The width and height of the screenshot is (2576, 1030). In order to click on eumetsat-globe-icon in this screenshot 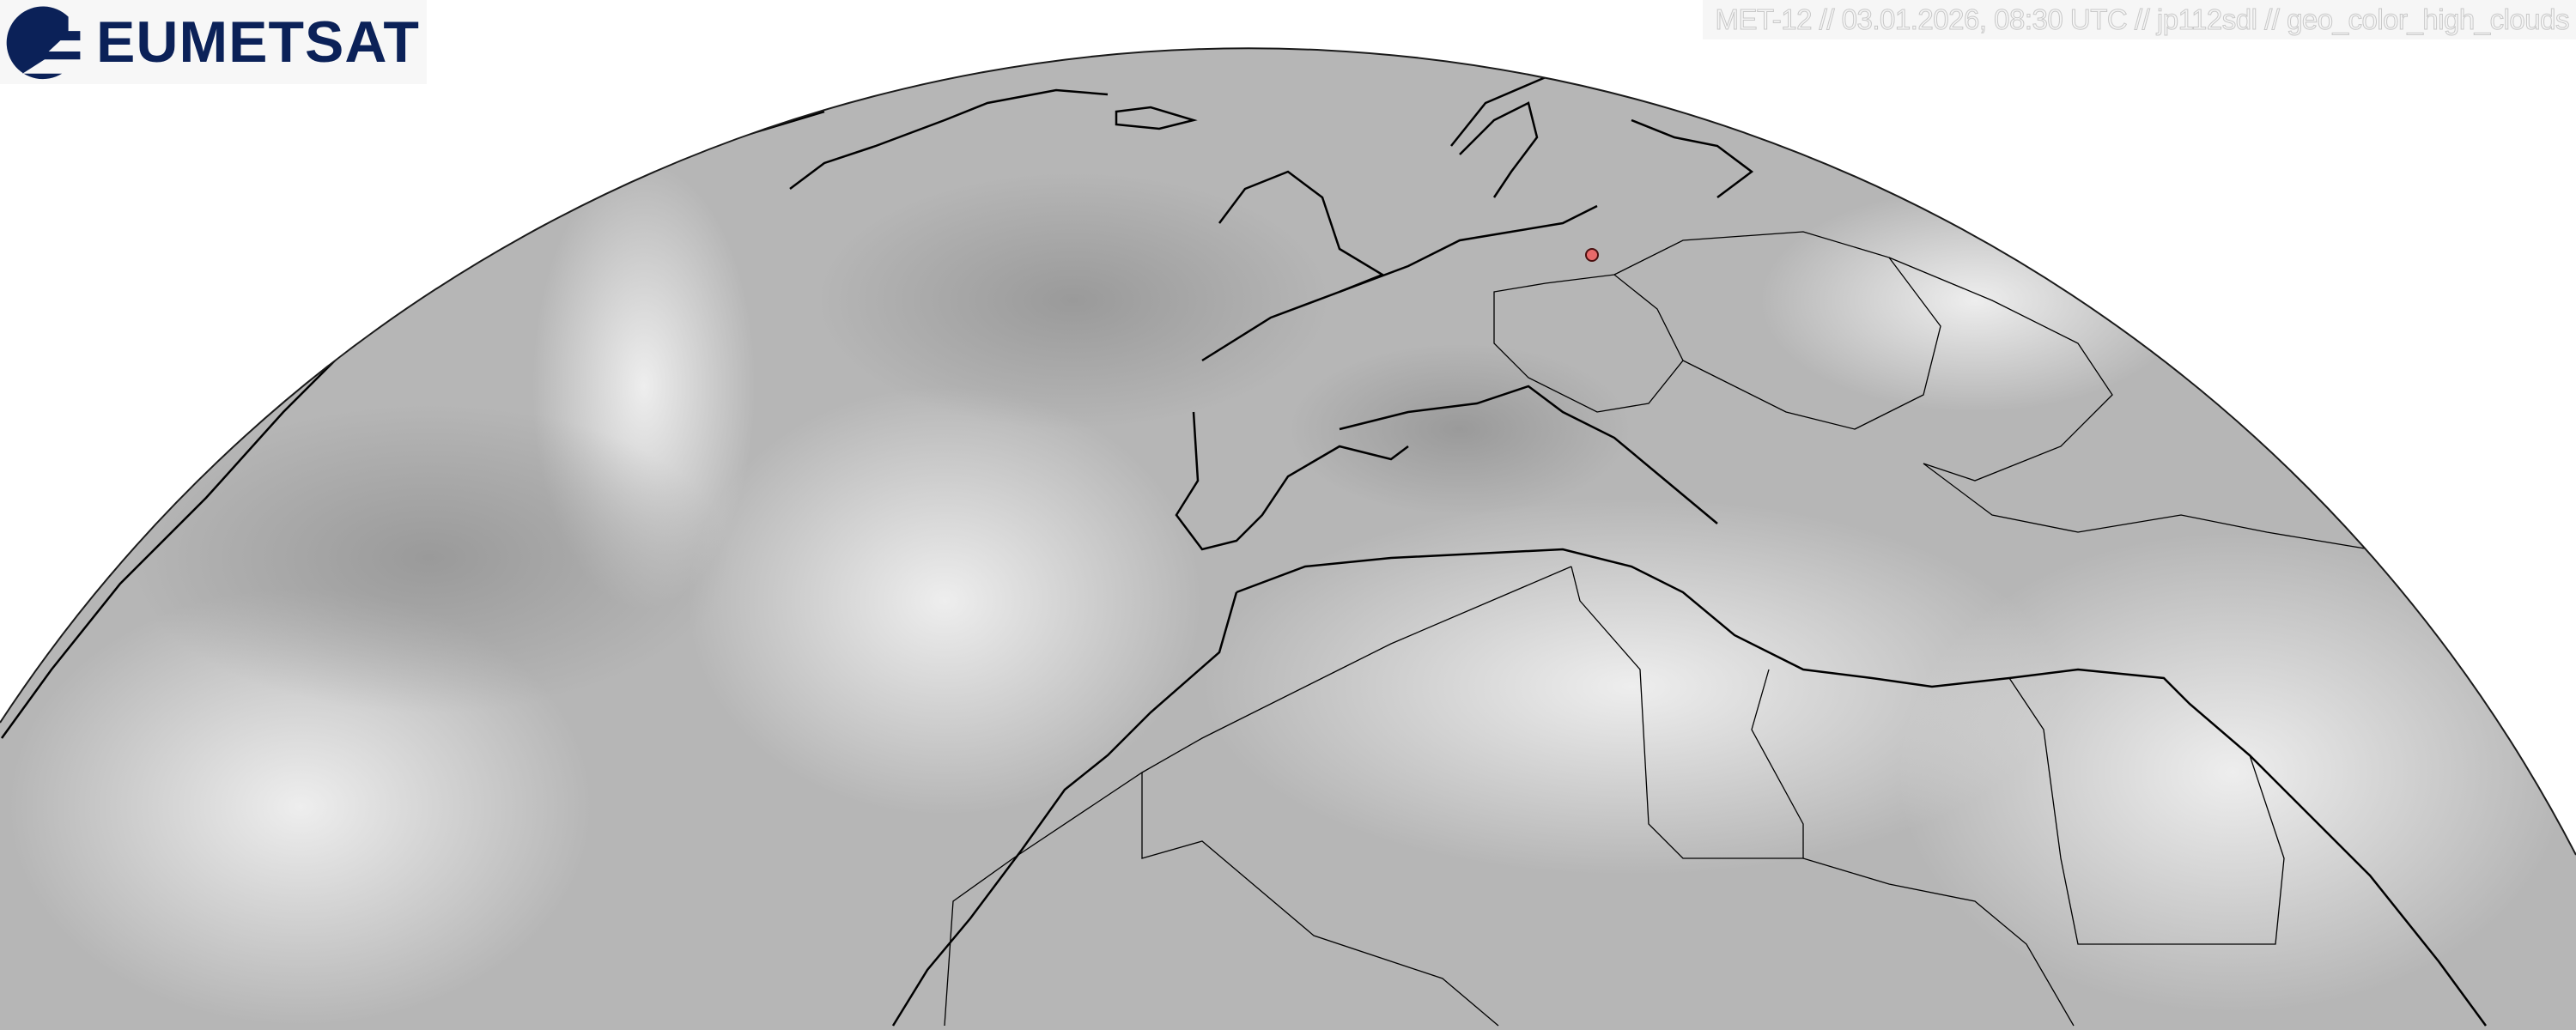, I will do `click(44, 43)`.